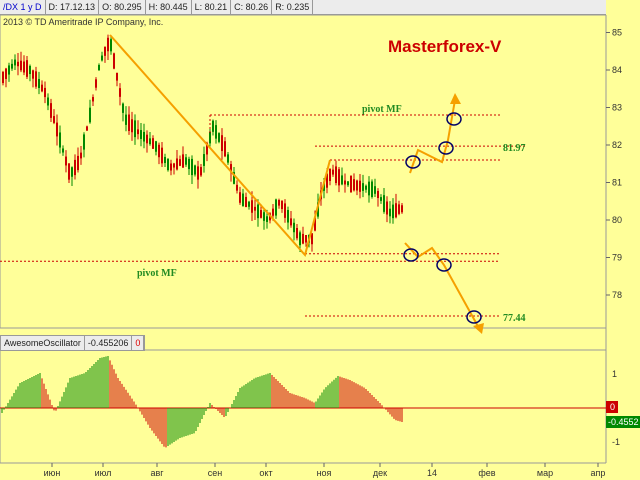 This screenshot has height=480, width=640. Describe the element at coordinates (109, 343) in the screenshot. I see `indicator-value: -0.455206` at that location.